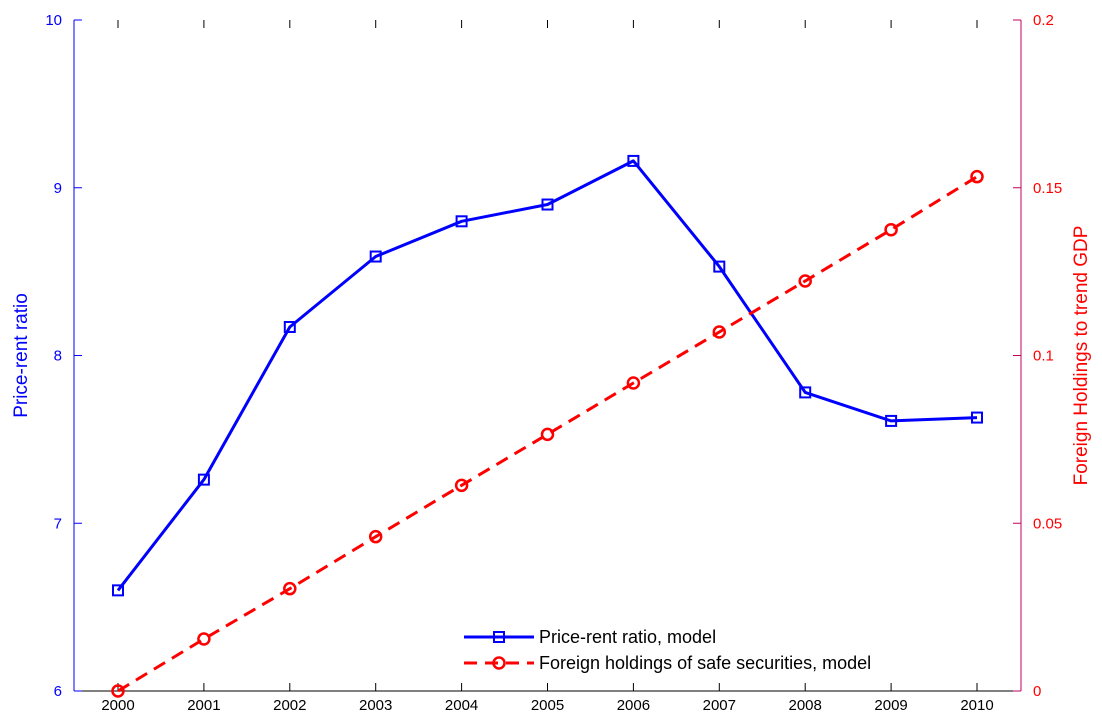 The width and height of the screenshot is (1102, 717). I want to click on x-tick-label: 2010, so click(976, 705).